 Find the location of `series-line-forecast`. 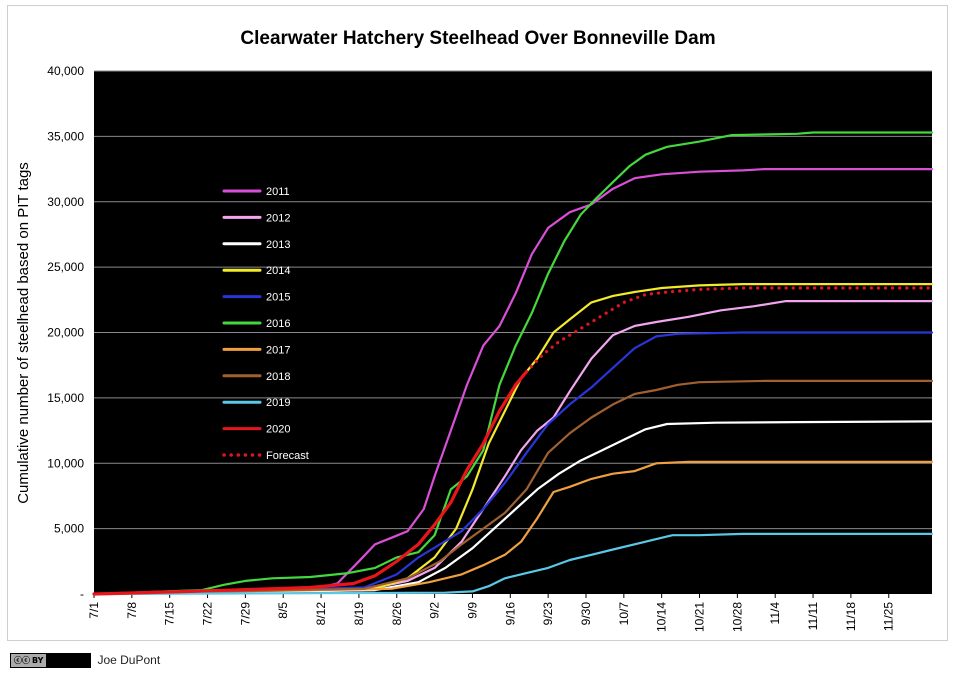

series-line-forecast is located at coordinates (729, 330).